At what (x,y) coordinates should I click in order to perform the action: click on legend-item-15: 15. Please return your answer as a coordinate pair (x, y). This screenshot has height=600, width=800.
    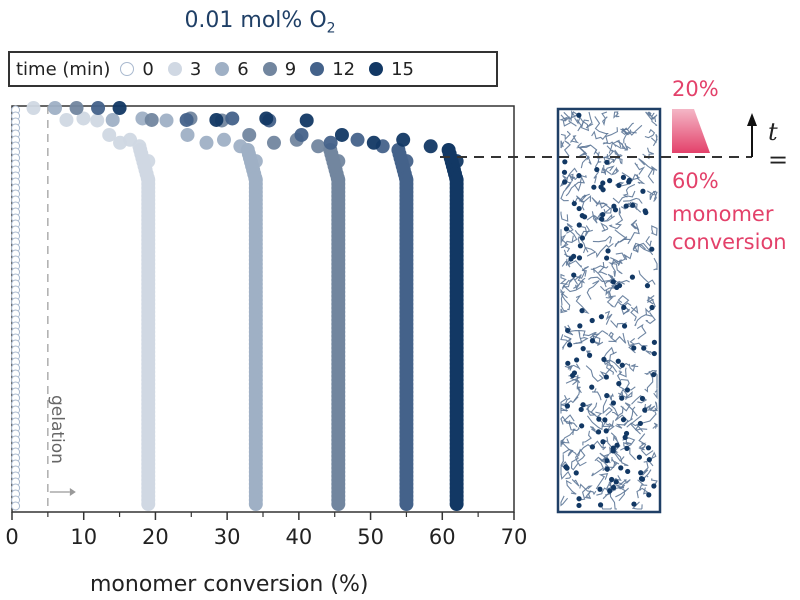
    Looking at the image, I should click on (391, 69).